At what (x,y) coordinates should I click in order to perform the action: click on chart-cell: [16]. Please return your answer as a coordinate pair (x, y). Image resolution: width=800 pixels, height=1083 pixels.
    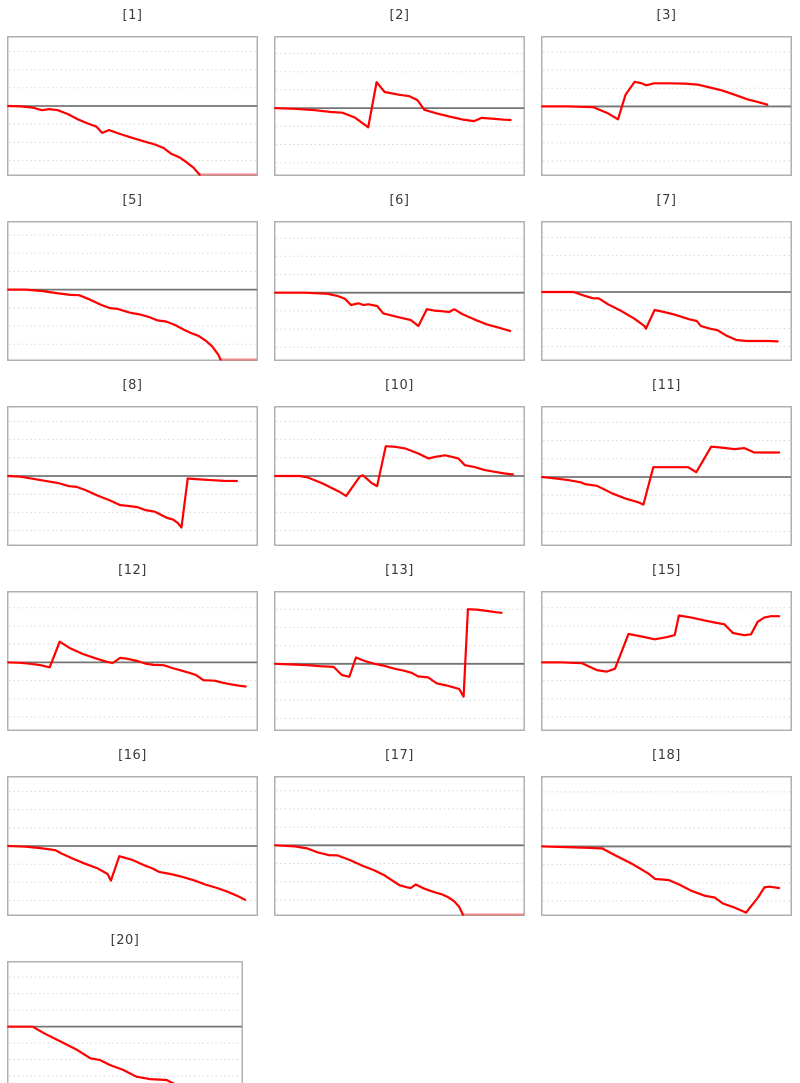
    Looking at the image, I should click on (133, 832).